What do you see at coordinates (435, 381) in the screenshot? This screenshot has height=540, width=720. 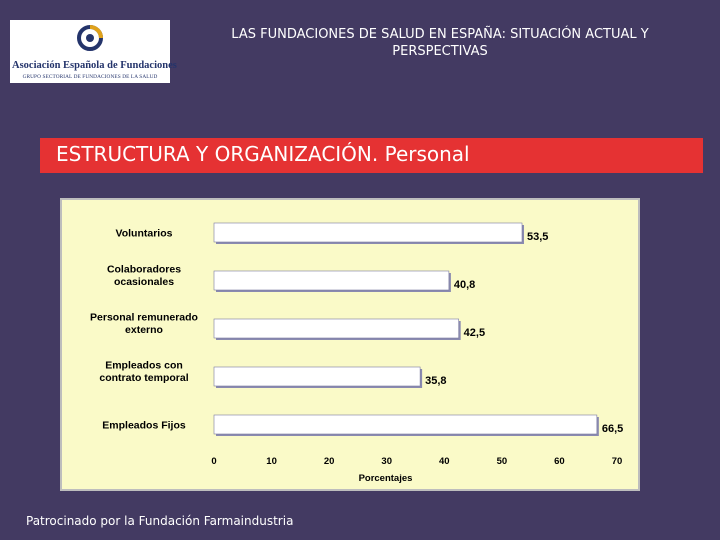 I see `bar-value-label: 35,8` at bounding box center [435, 381].